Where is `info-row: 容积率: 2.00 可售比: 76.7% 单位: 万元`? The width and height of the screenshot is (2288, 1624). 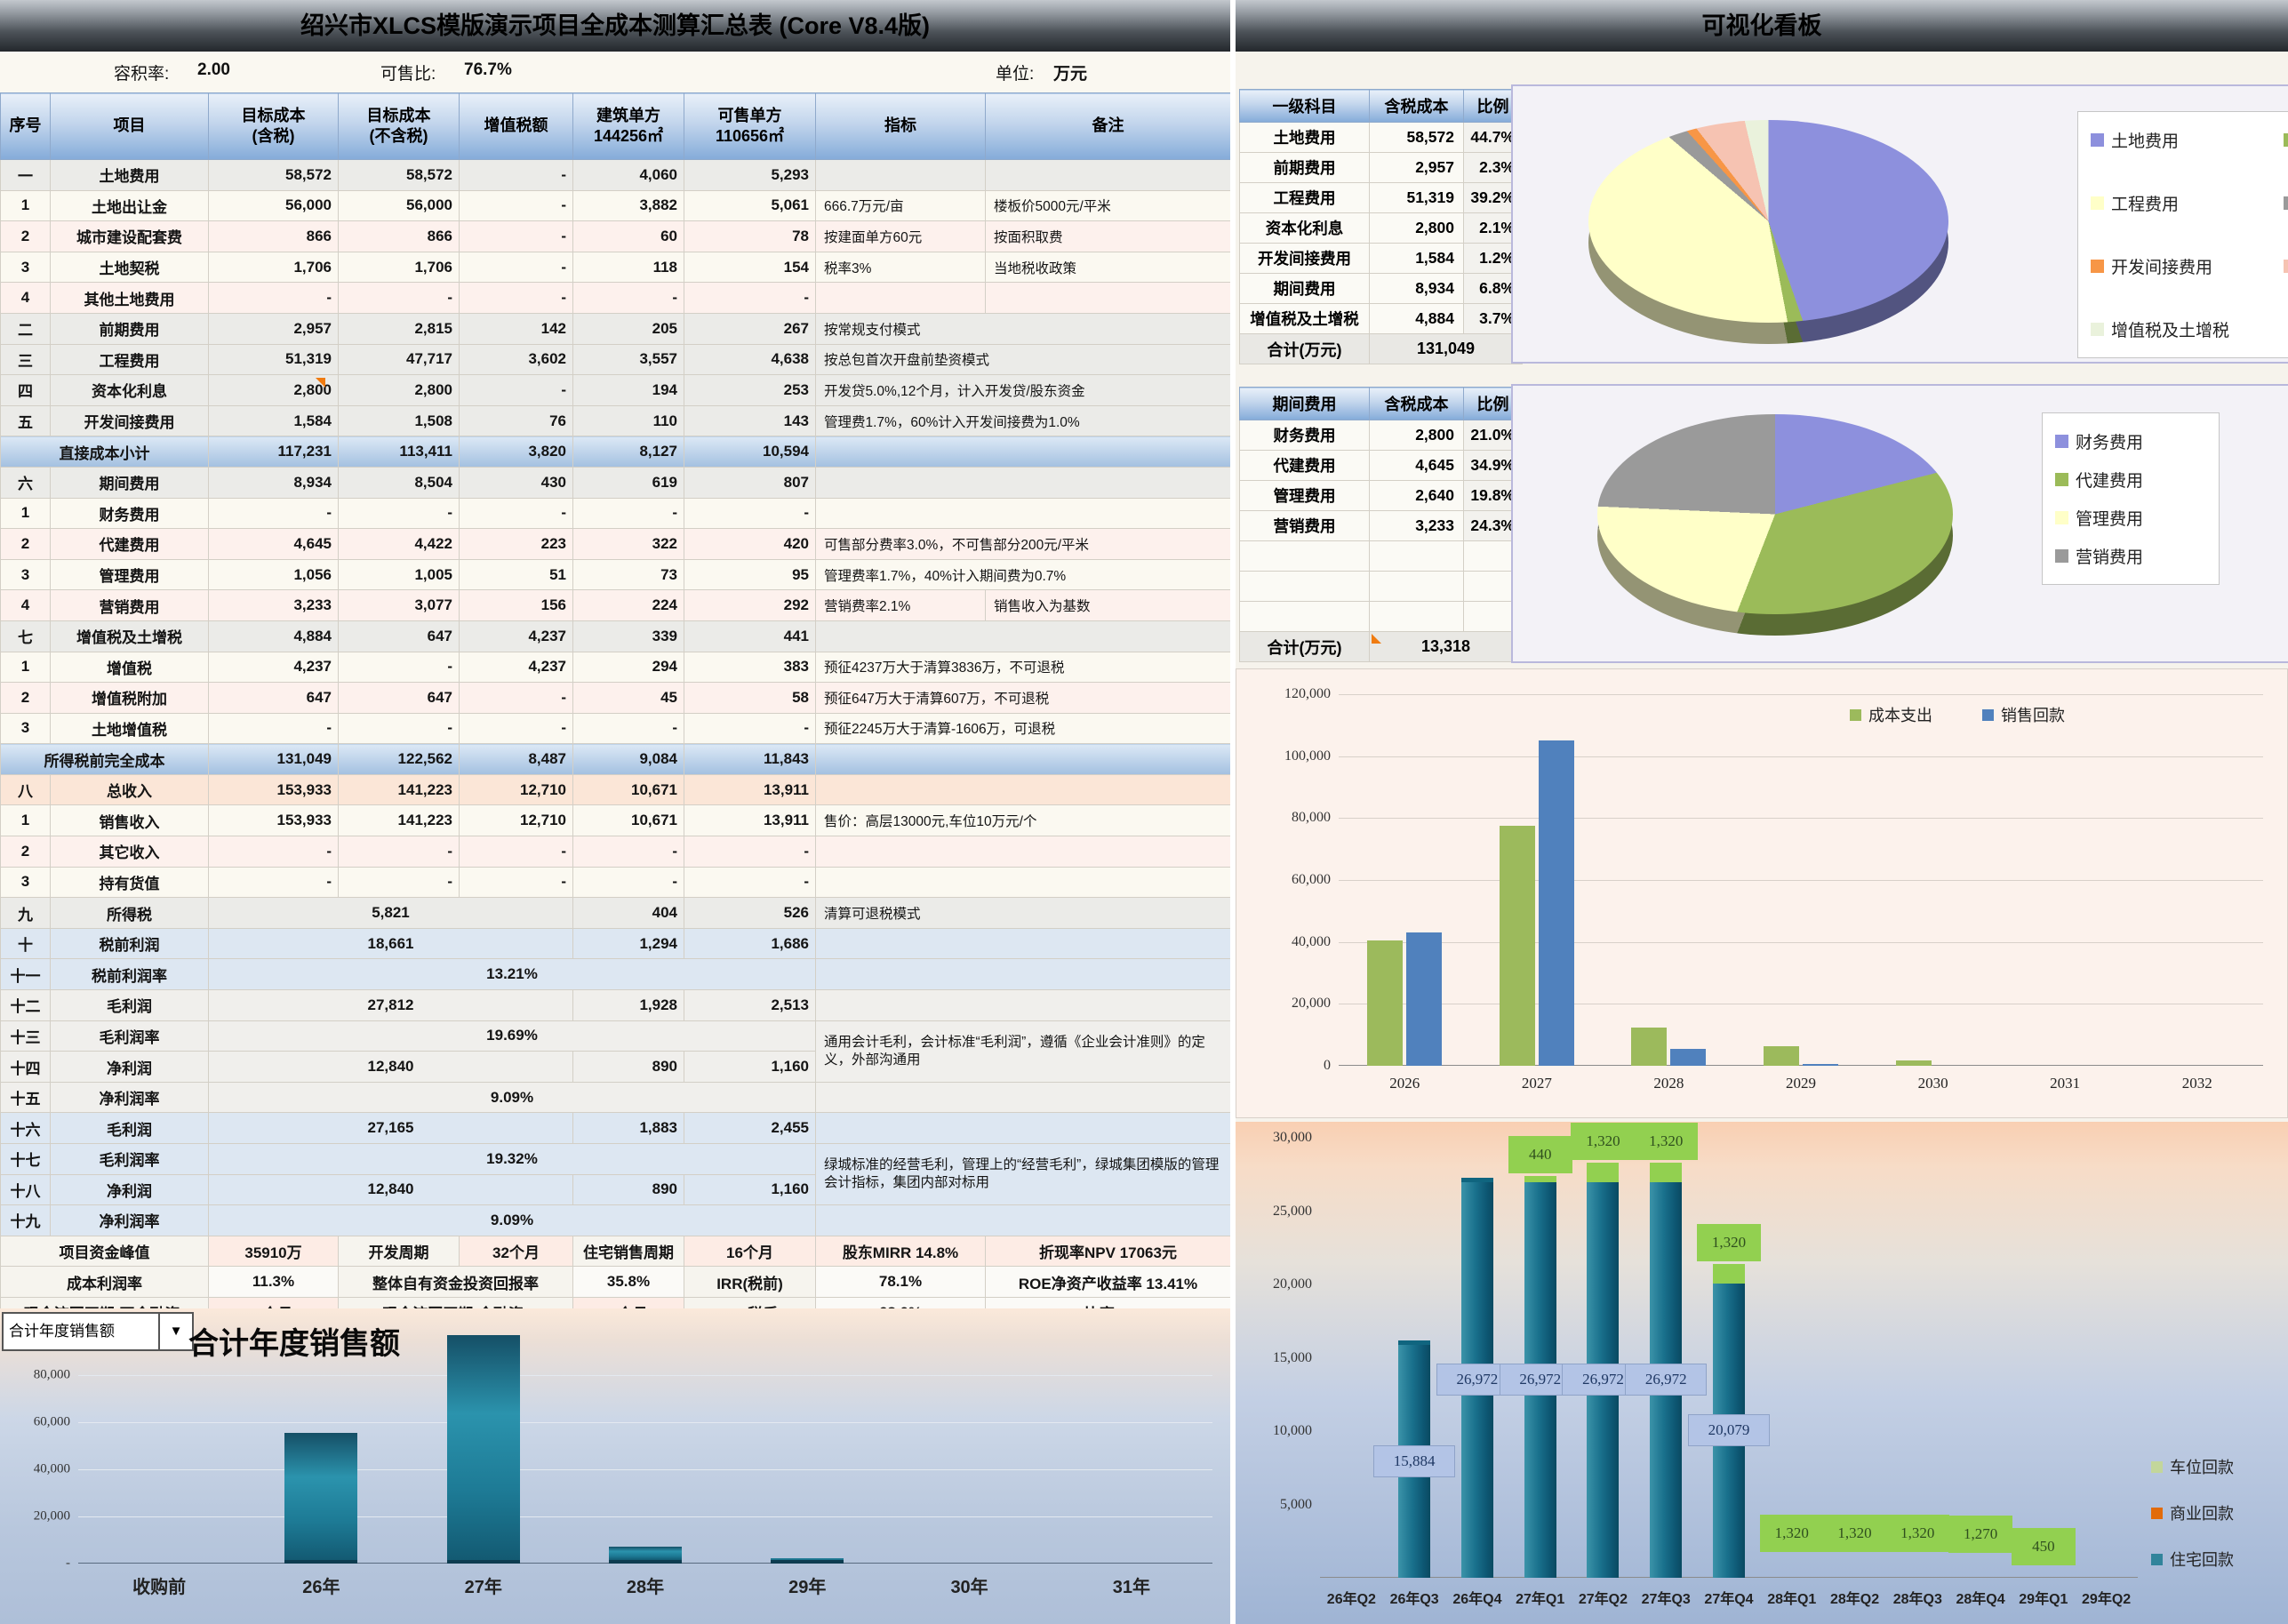
info-row: 容积率: 2.00 可售比: 76.7% 单位: 万元 is located at coordinates (615, 72).